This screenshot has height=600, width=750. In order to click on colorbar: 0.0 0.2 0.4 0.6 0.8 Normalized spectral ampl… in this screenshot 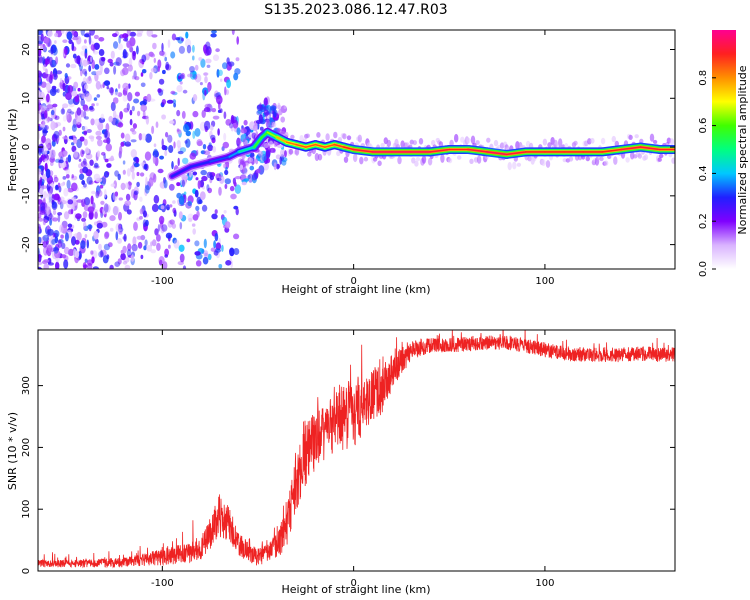, I will do `click(723, 153)`.